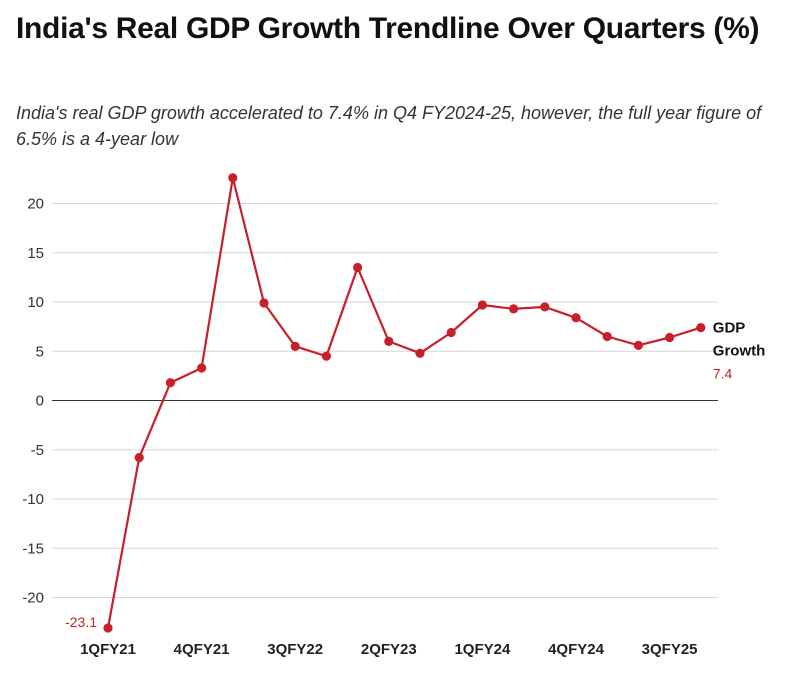 The image size is (790, 686). I want to click on y-axis-ticks: 20 15 10 5 0 -5 -10 -15 -20, so click(33, 401).